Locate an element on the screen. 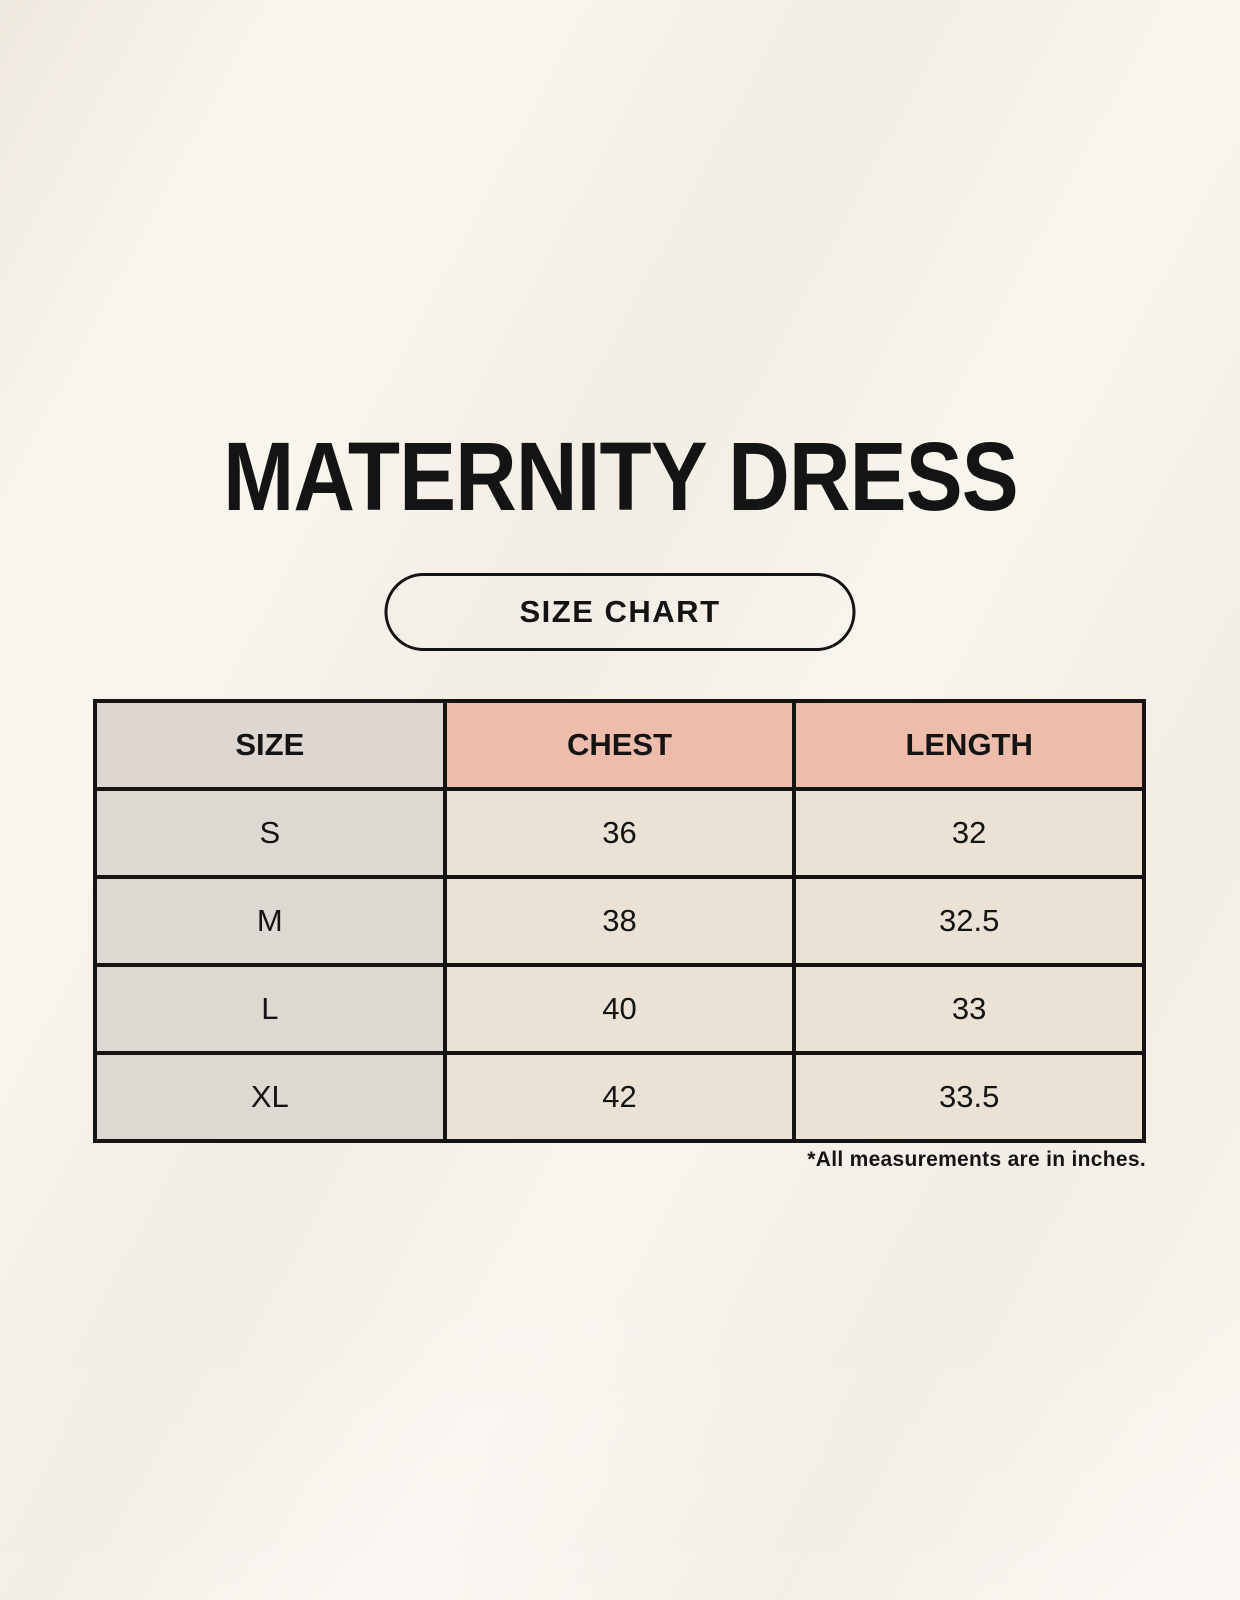 The image size is (1240, 1600). chest-cell: 42 is located at coordinates (619, 1097).